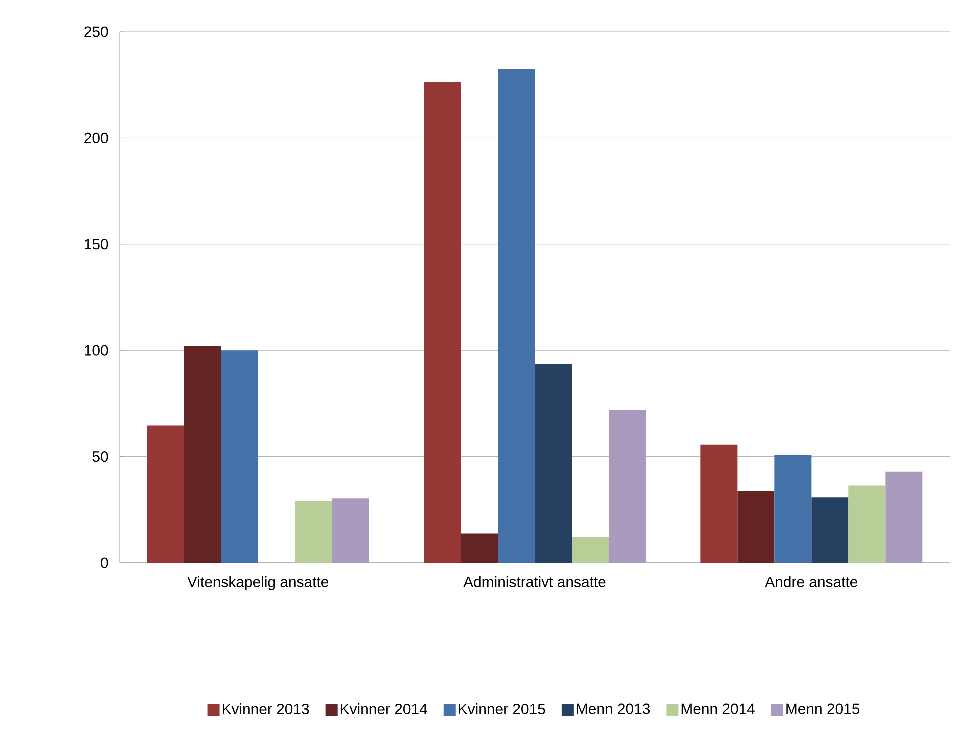 The height and width of the screenshot is (740, 953). I want to click on x-tick-label: Vitenskapelig ansatte, so click(258, 583).